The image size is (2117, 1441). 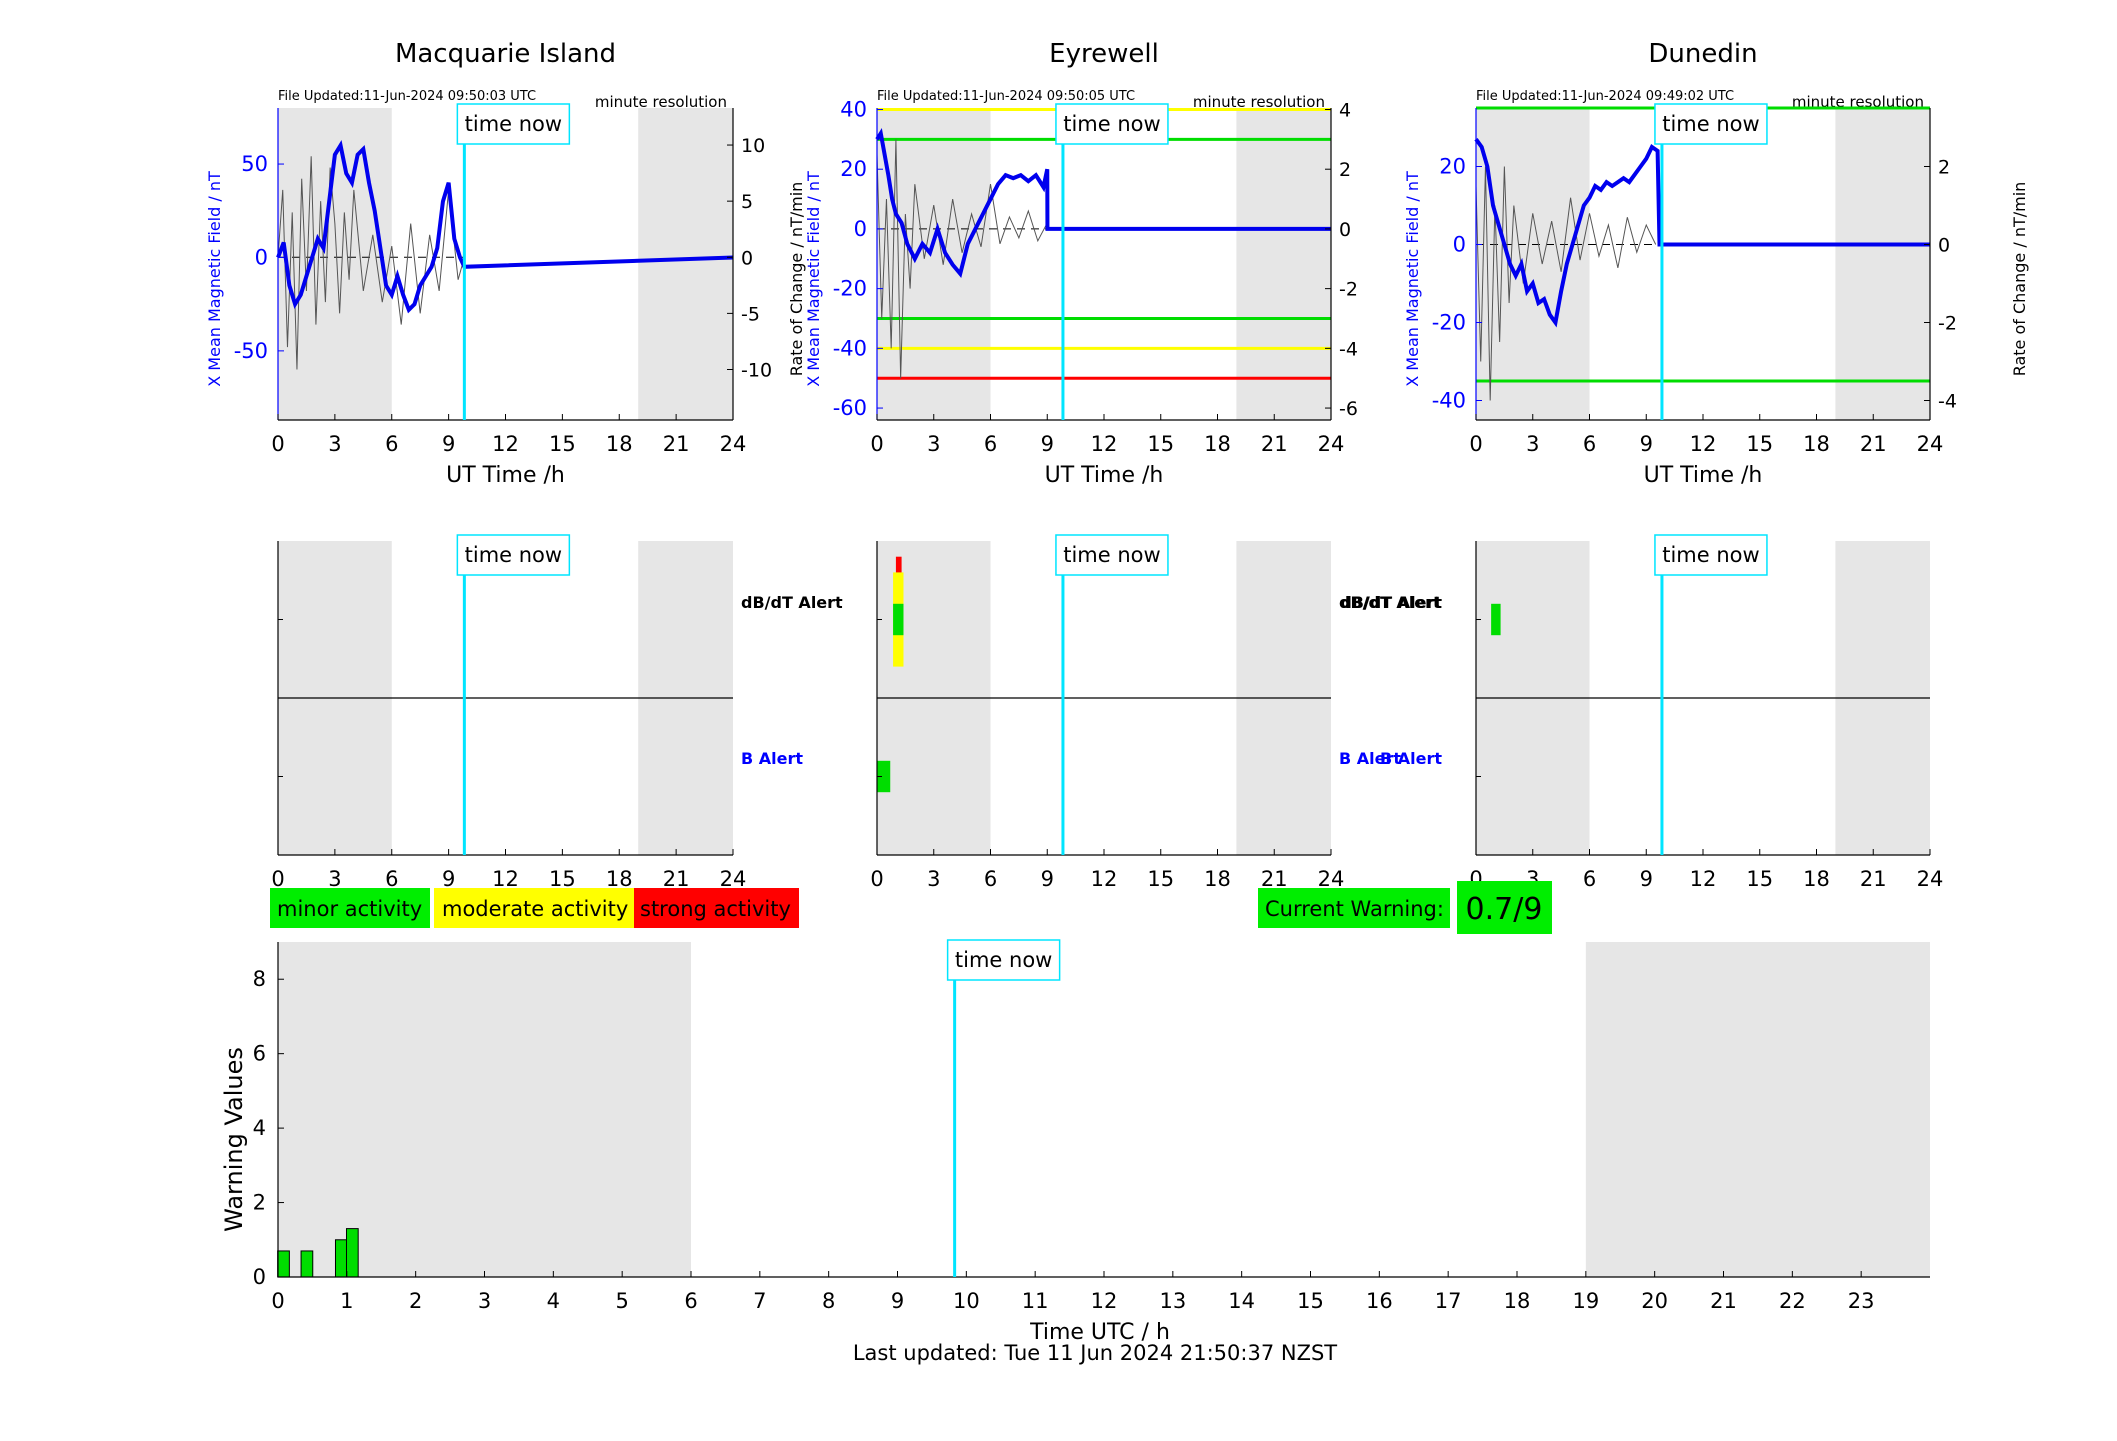 I want to click on x-axis-label: Time UTC / h, so click(x=1099, y=1332).